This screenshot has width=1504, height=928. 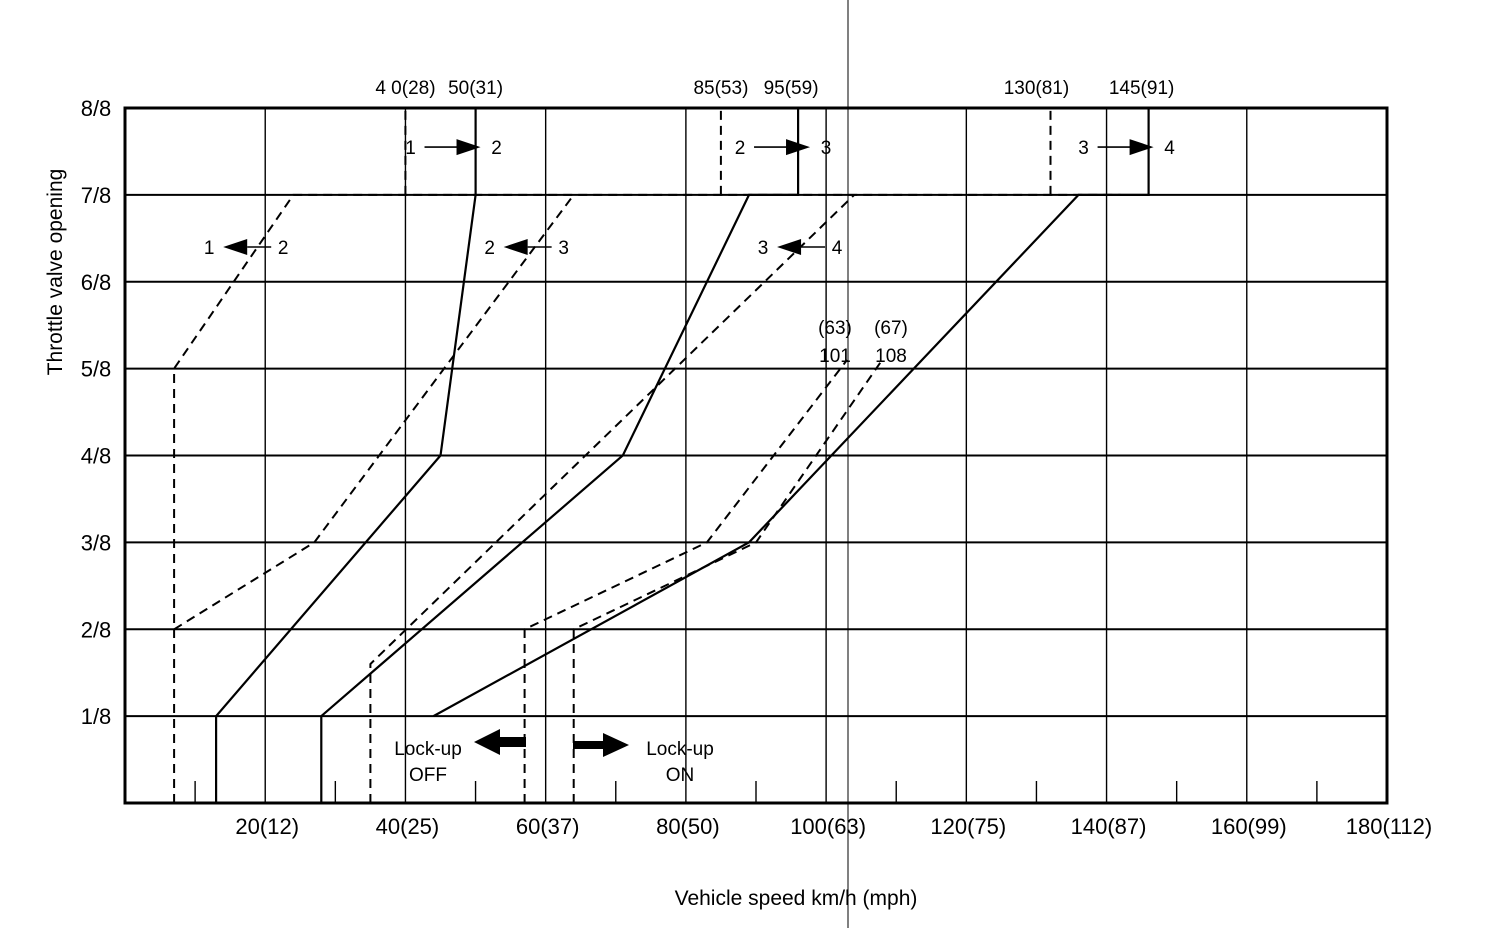 I want to click on upshift-from-label: 1, so click(x=410, y=148).